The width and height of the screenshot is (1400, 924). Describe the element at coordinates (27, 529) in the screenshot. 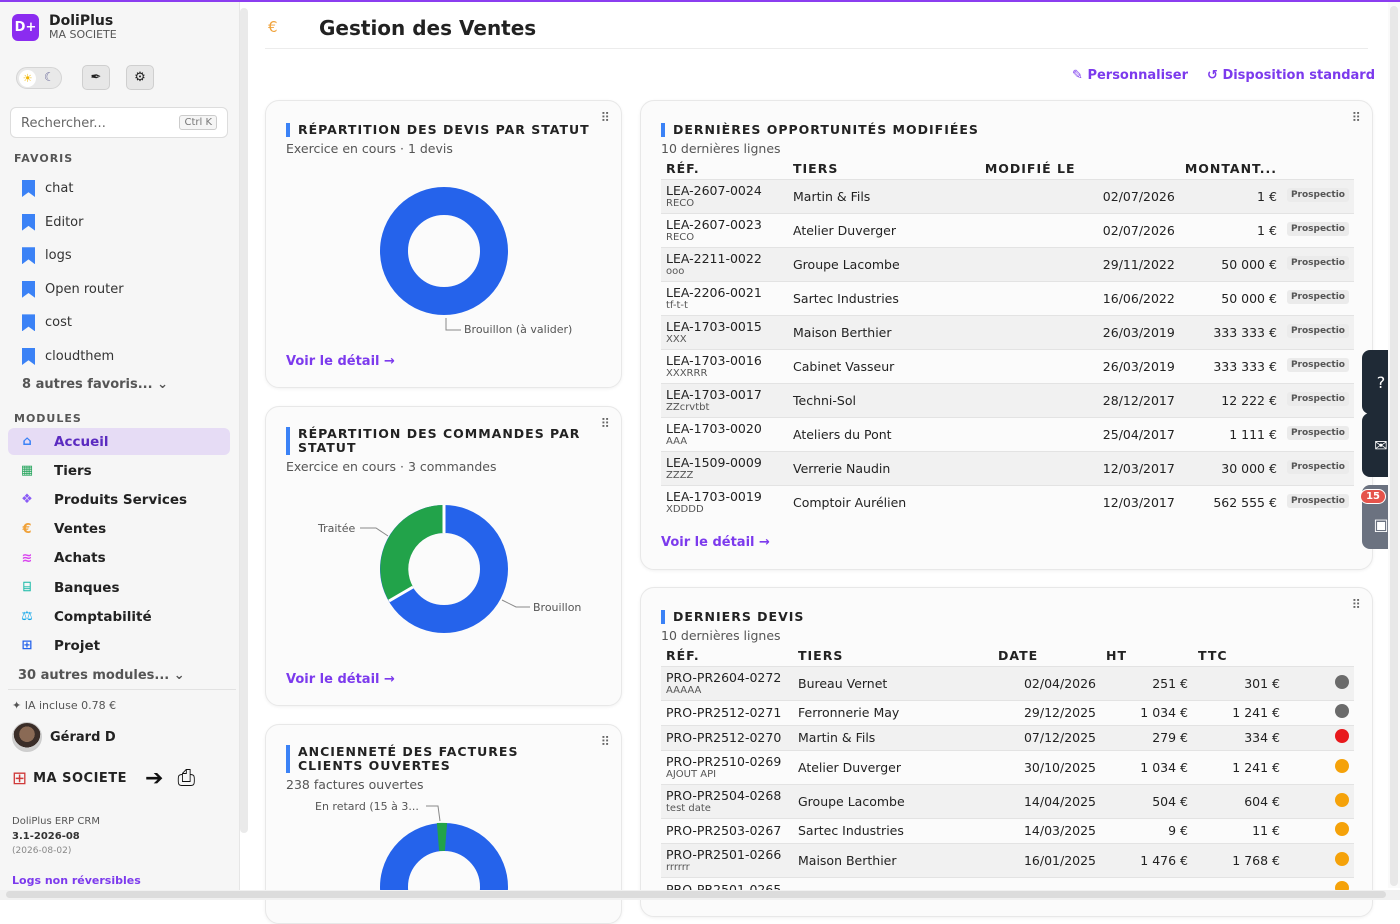

I see `euro-icon: €` at that location.